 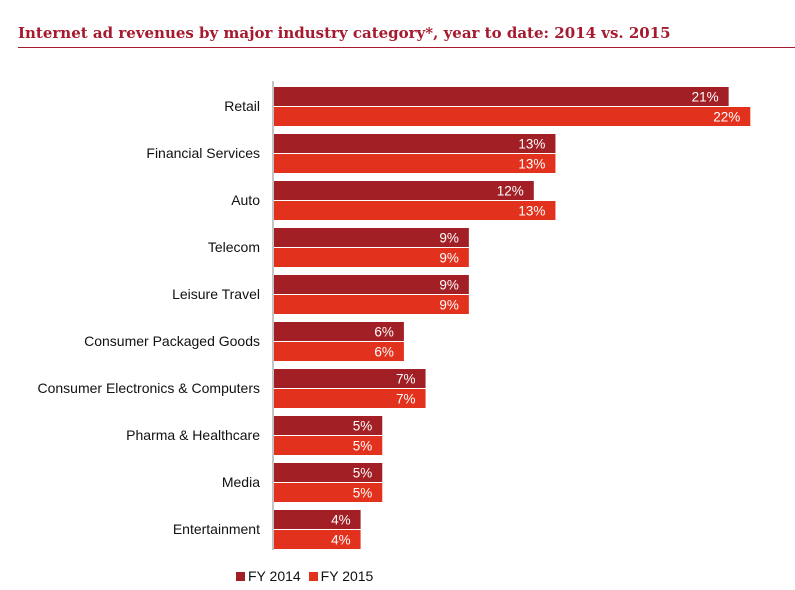 I want to click on data-label-leisure-travel-fy-2015: 9%, so click(x=449, y=305).